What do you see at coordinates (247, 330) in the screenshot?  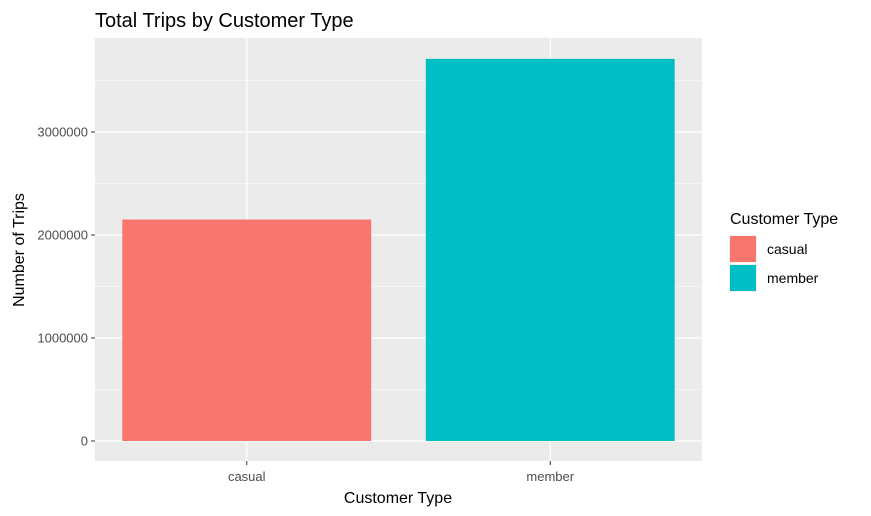 I see `bar-casual` at bounding box center [247, 330].